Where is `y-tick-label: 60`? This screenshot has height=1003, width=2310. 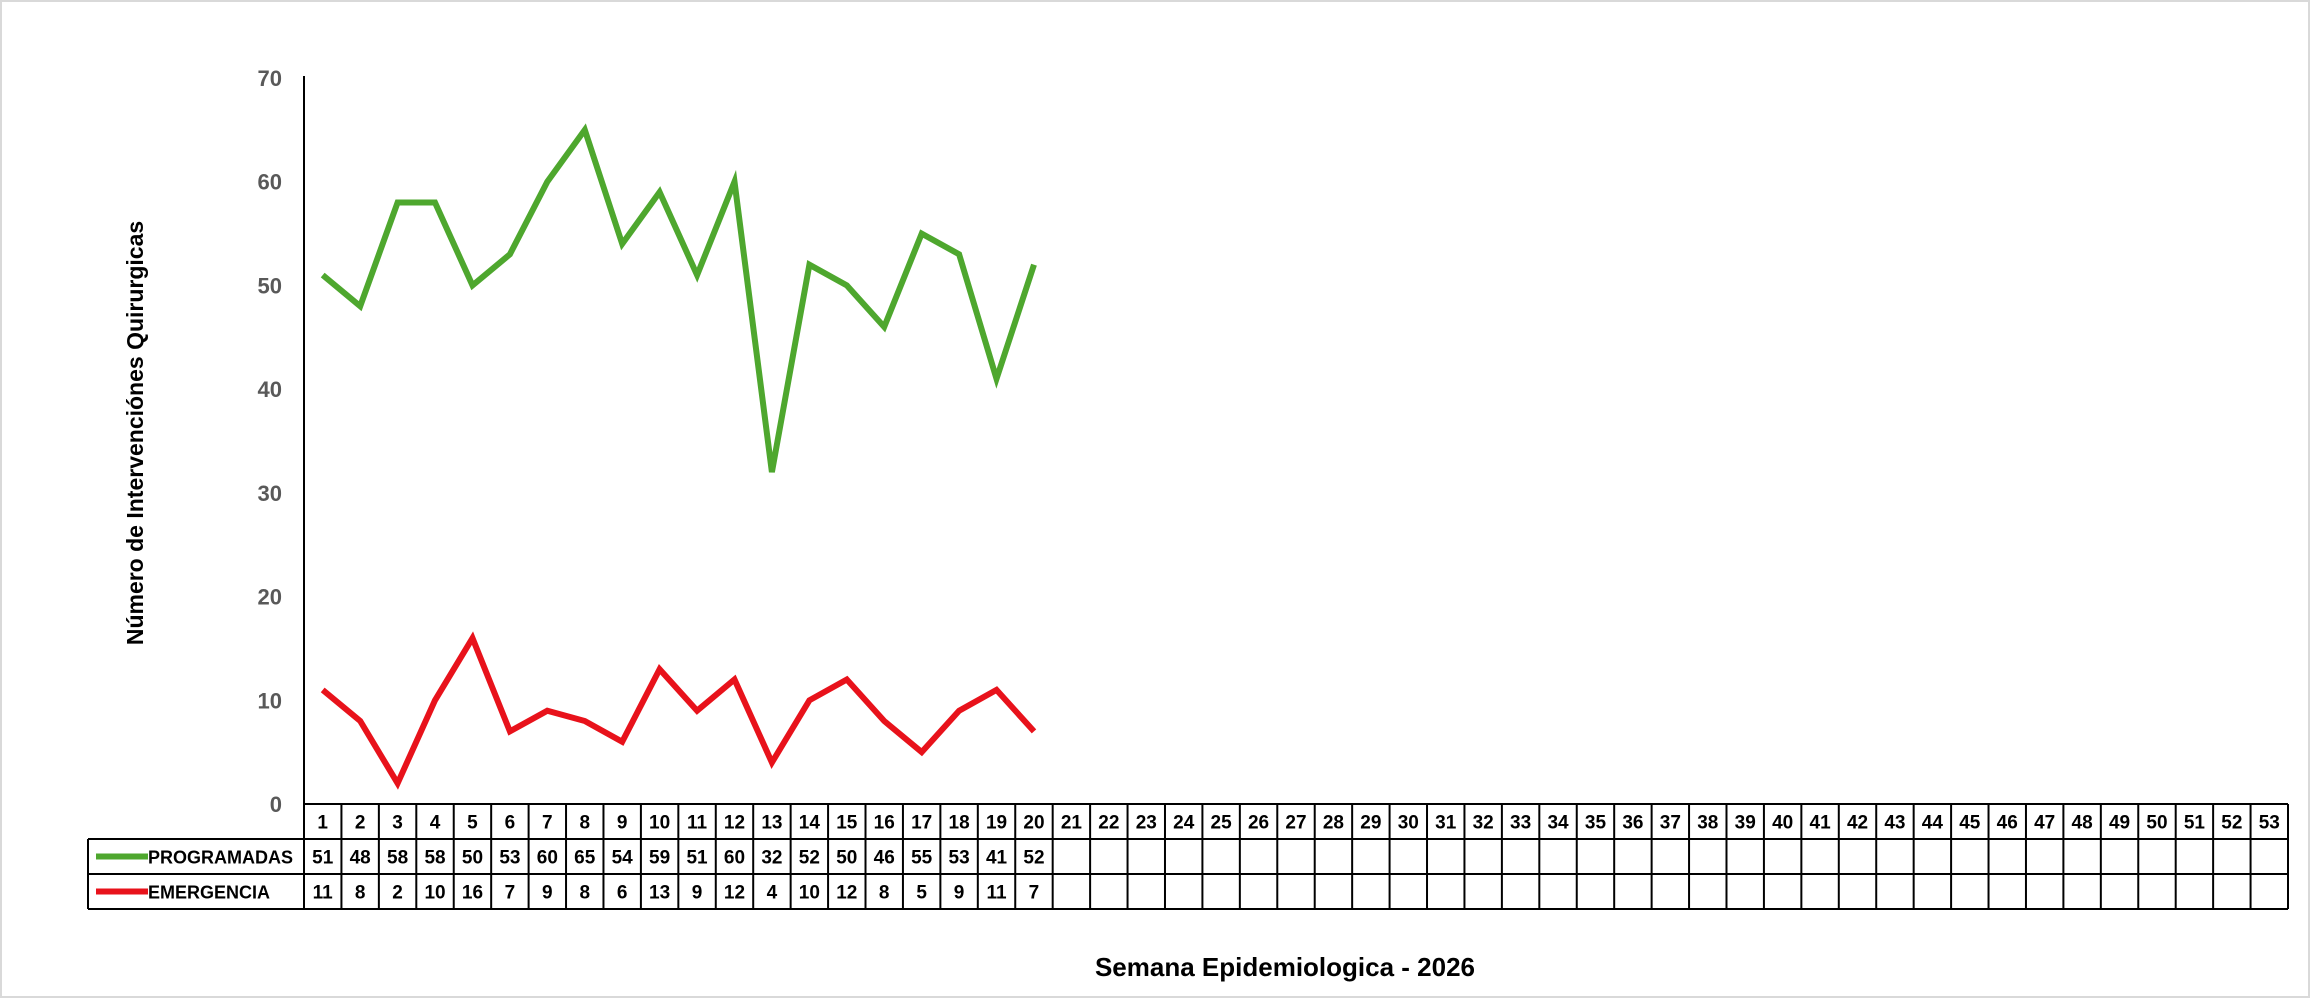
y-tick-label: 60 is located at coordinates (270, 182).